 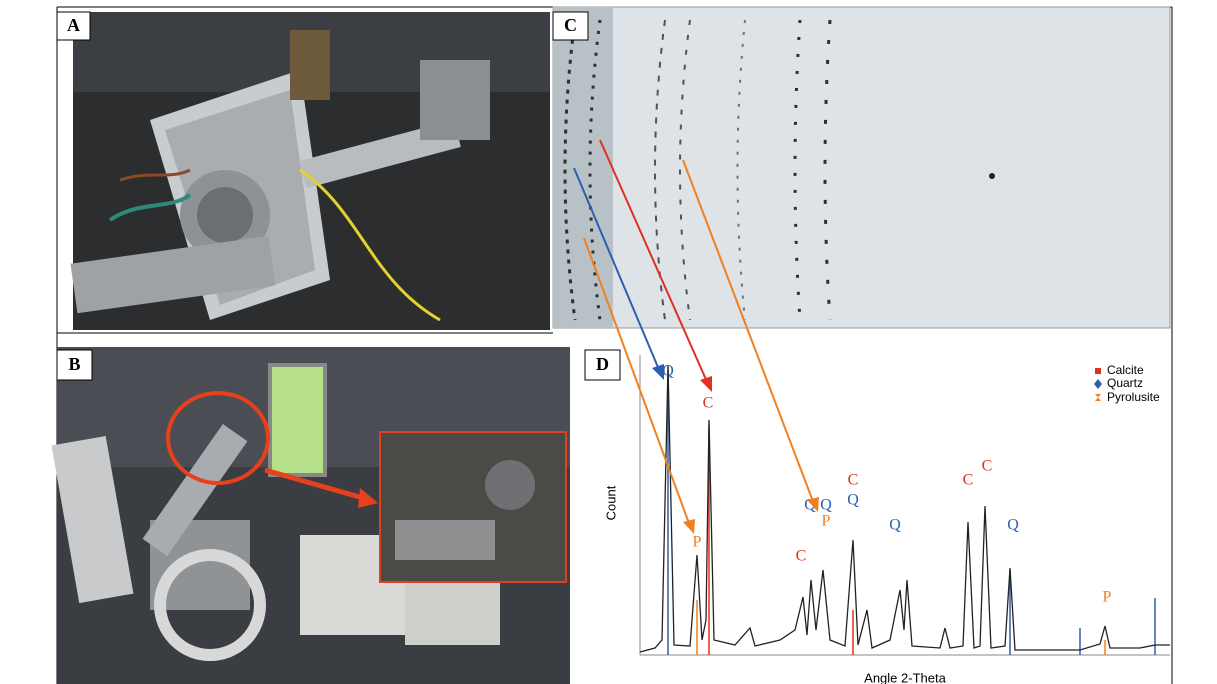 What do you see at coordinates (1133, 397) in the screenshot?
I see `legend-label: Pyrolusite` at bounding box center [1133, 397].